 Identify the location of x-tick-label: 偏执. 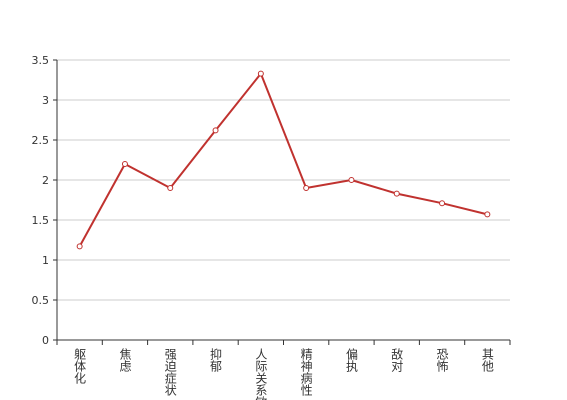
(351, 360).